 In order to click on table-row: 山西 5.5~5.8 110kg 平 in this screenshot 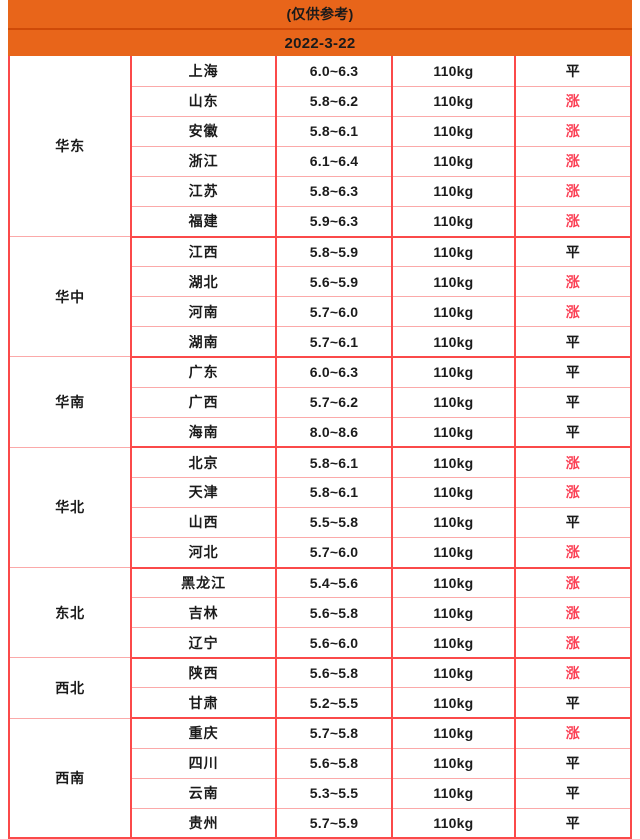, I will do `click(320, 523)`.